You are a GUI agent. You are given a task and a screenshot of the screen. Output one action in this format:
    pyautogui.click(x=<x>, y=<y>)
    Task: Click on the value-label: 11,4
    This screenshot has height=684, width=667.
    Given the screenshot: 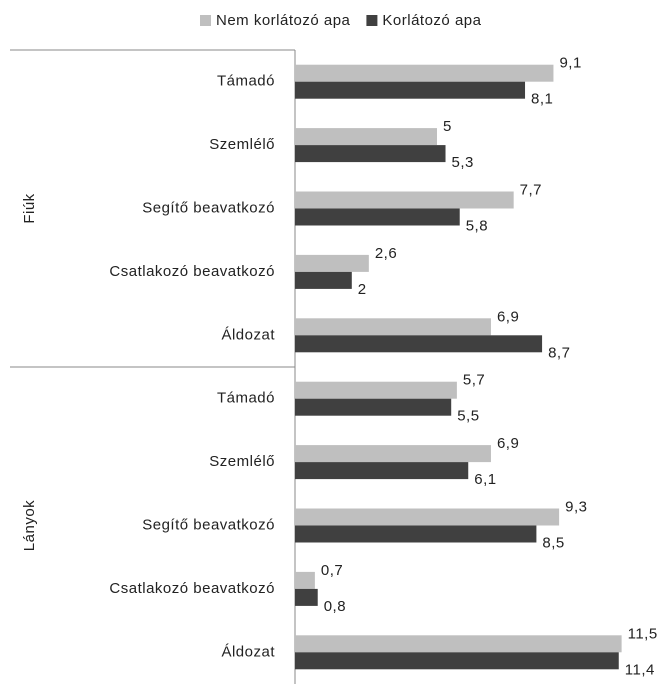 What is the action you would take?
    pyautogui.click(x=640, y=669)
    